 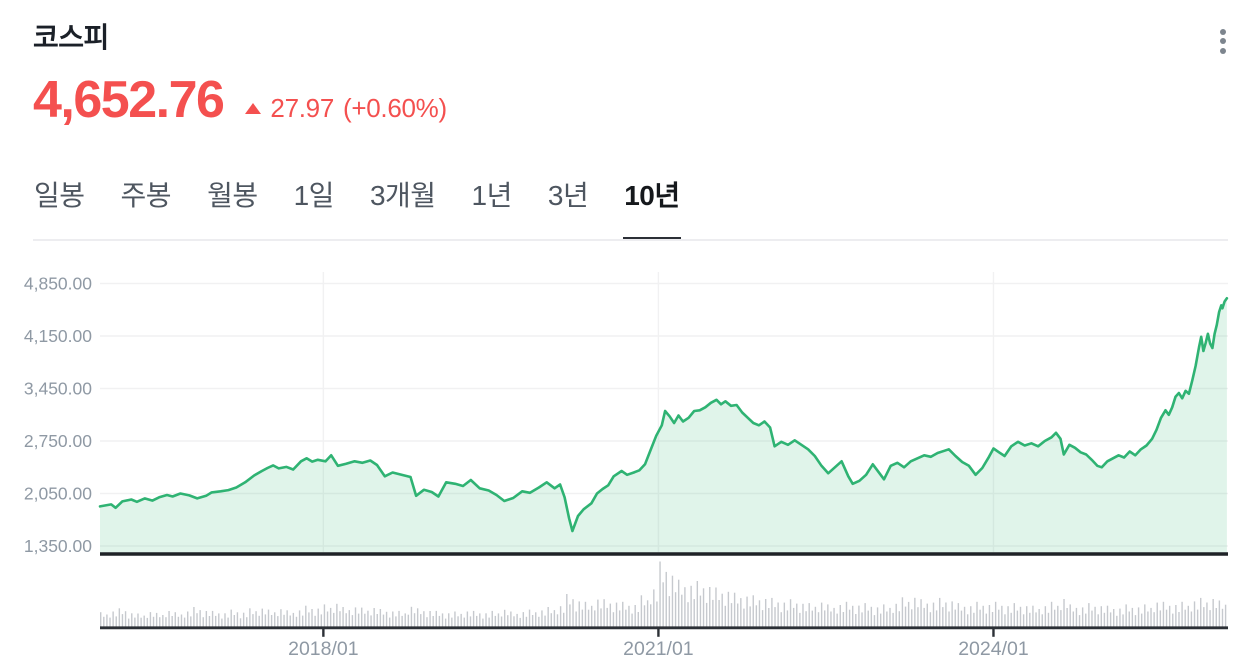 What do you see at coordinates (146, 207) in the screenshot?
I see `tab-weekly-candle: 주봉` at bounding box center [146, 207].